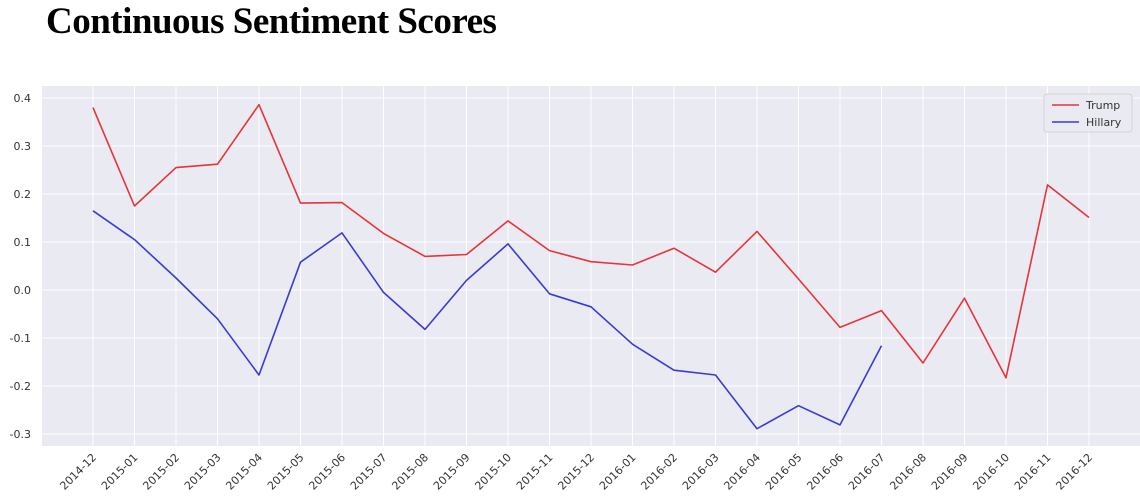 Image resolution: width=1140 pixels, height=500 pixels. Describe the element at coordinates (23, 290) in the screenshot. I see `y-tick-label: 0.0` at that location.